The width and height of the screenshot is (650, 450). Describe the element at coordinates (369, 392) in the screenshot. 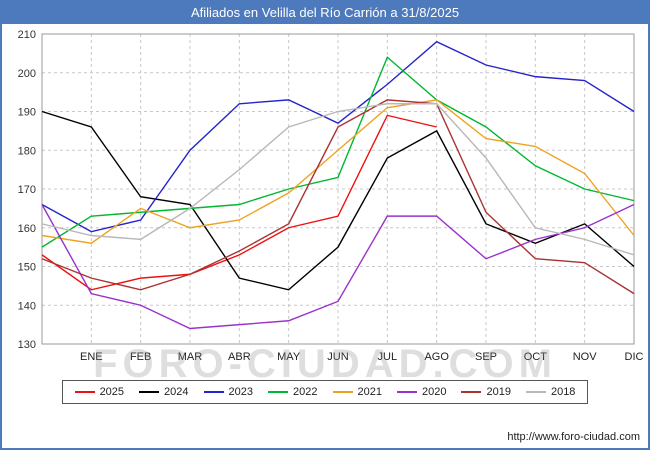

I see `legend-label-2021: 2021` at that location.